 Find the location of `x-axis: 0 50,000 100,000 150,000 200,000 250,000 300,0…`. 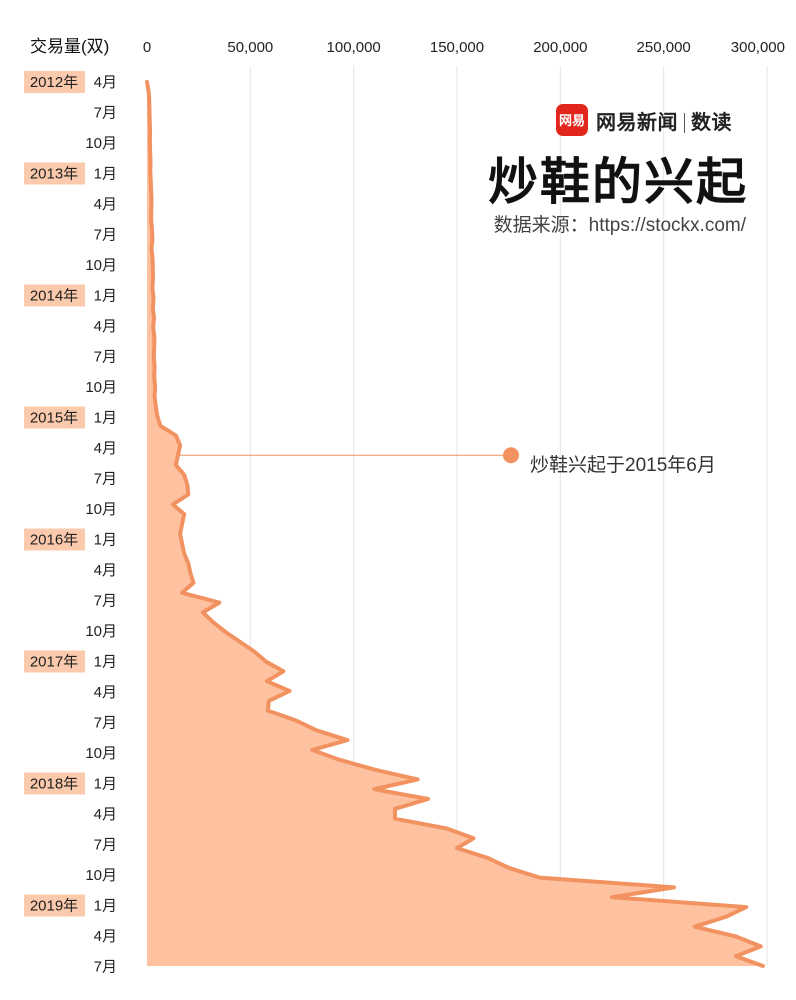

x-axis: 0 50,000 100,000 150,000 200,000 250,000 300,0… is located at coordinates (464, 47).